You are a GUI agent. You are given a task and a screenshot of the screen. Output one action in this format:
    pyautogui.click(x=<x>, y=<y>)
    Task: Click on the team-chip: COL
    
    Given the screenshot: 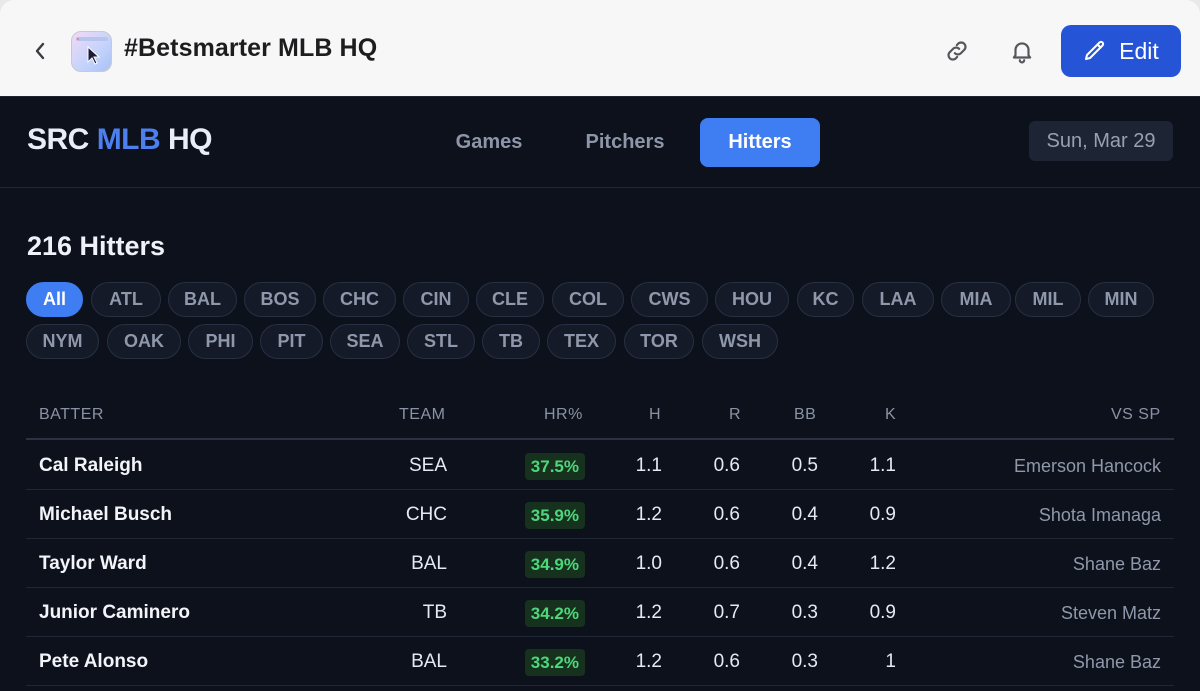 What is the action you would take?
    pyautogui.click(x=588, y=299)
    